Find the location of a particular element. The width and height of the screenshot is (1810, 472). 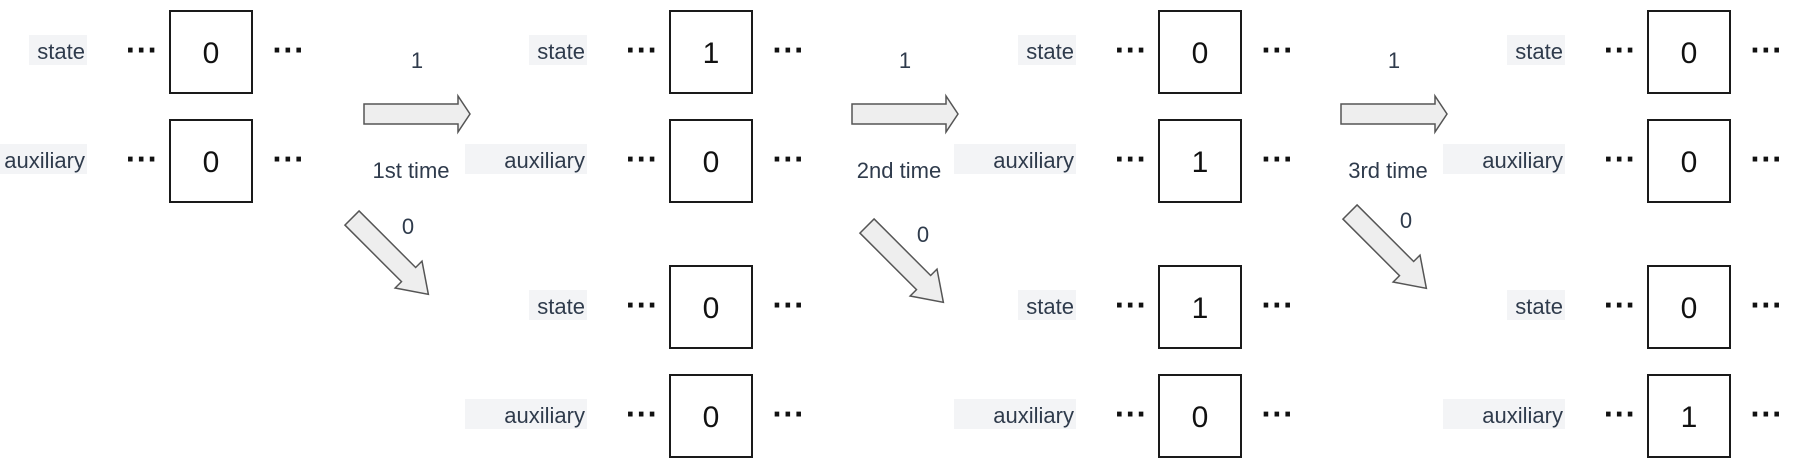

lower-state-label-bg-col4 is located at coordinates (1536, 305).